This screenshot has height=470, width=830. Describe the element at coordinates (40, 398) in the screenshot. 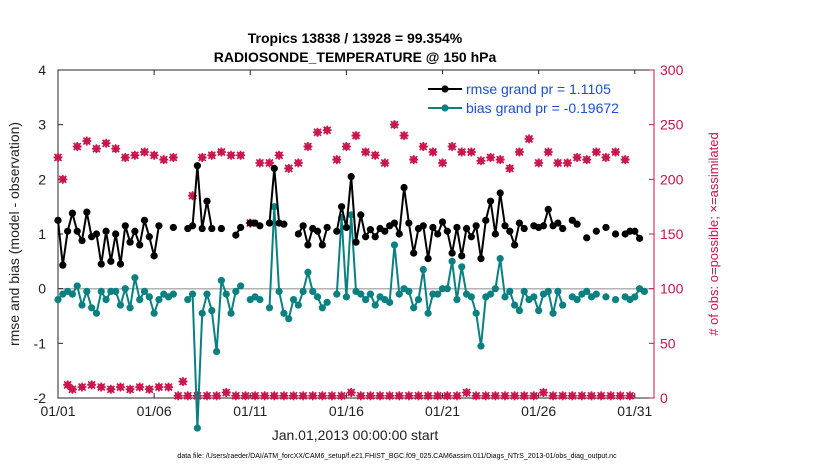

I see `y-tick-label: -2` at that location.